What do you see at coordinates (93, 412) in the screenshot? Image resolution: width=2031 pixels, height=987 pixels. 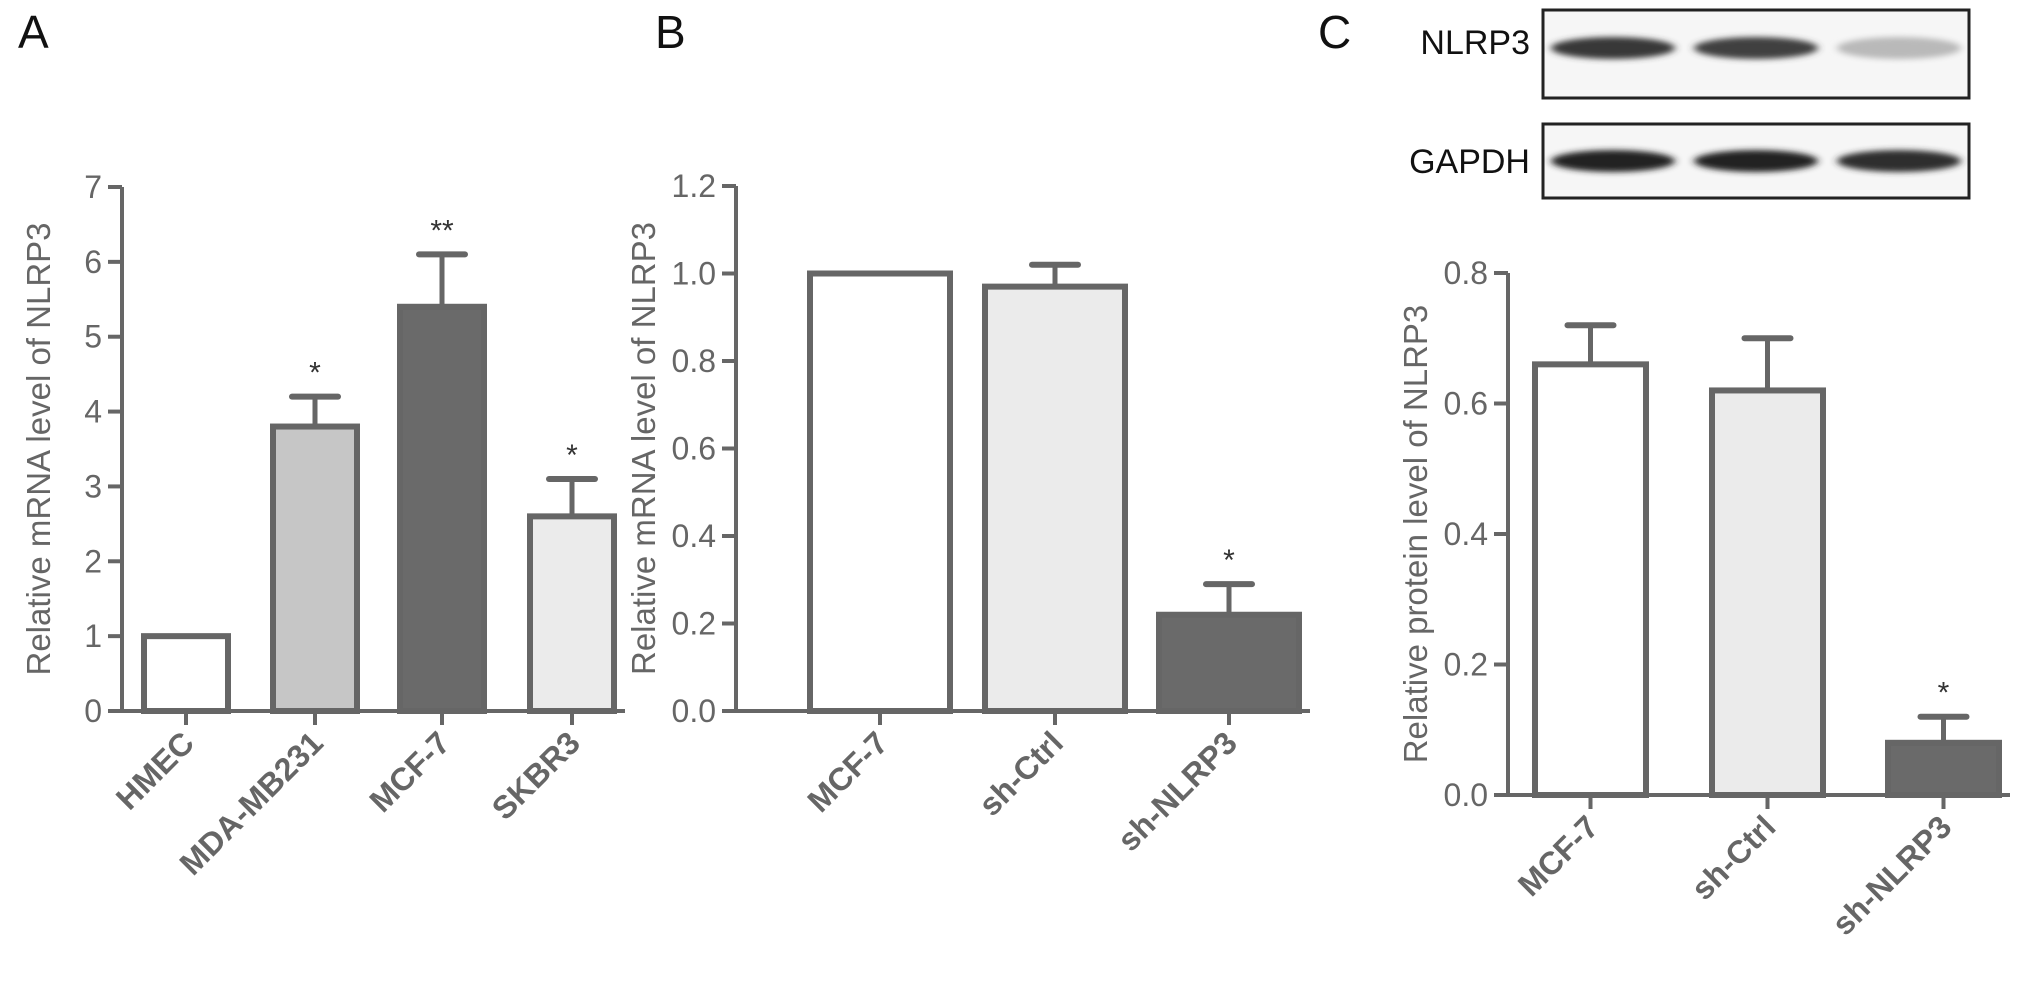 I see `y-tick-label: 4` at bounding box center [93, 412].